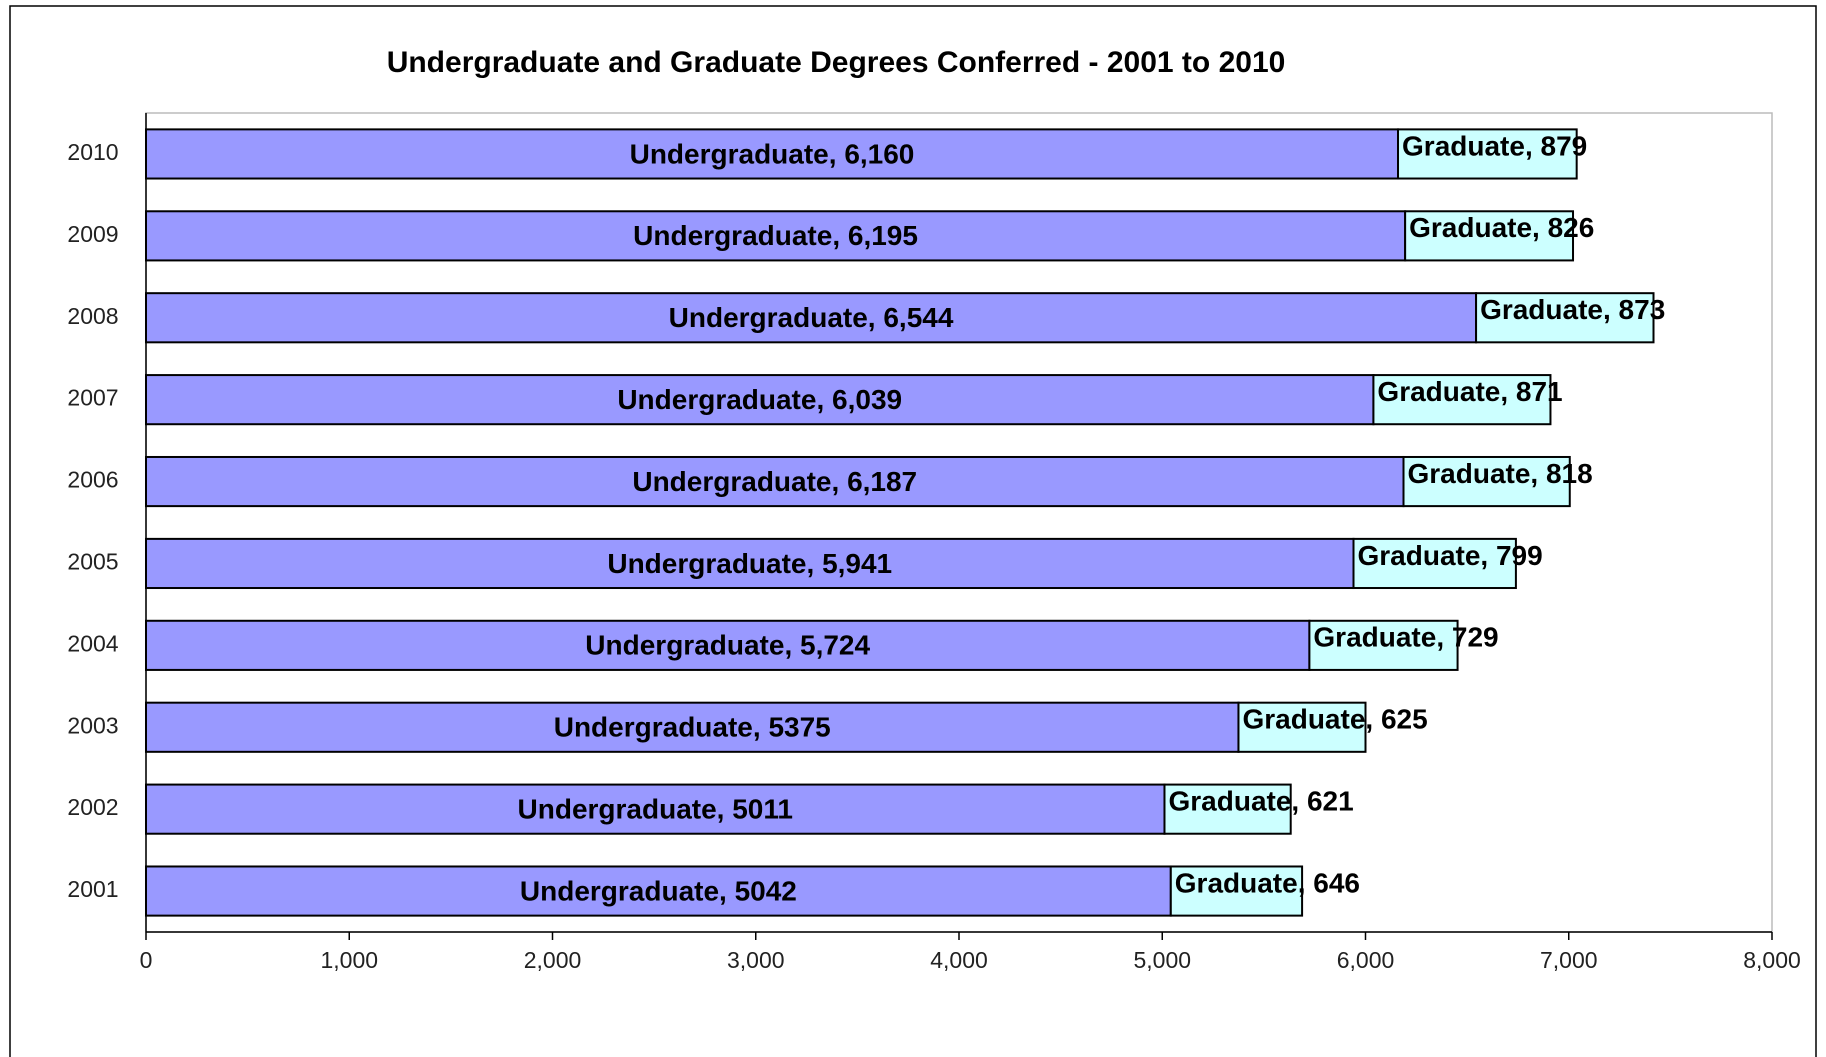  I want to click on data-label: Graduate, 729, so click(1405, 637).